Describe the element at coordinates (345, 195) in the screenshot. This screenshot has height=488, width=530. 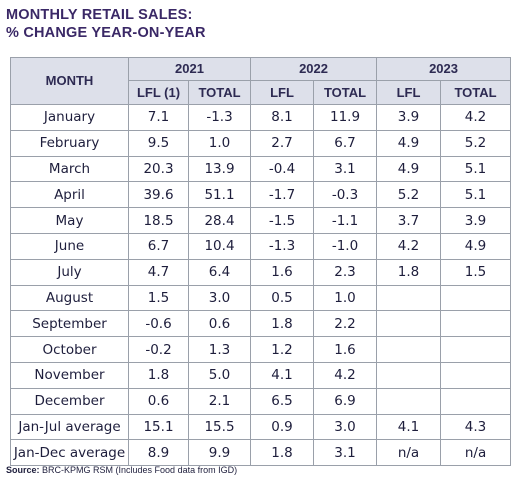
I see `value-cell: -0.3` at that location.